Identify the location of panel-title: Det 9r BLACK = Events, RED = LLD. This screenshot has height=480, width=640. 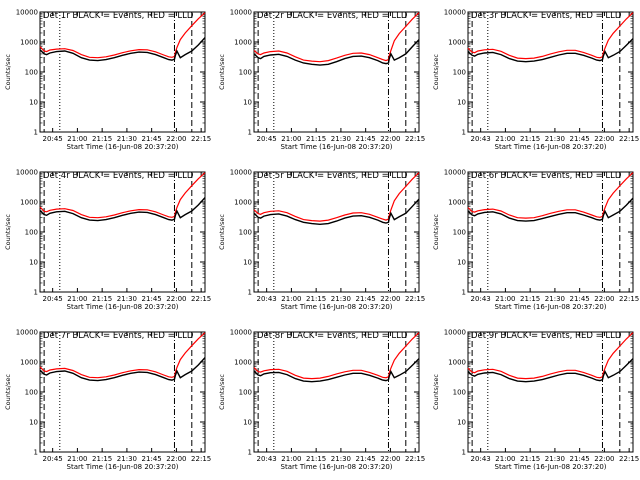
(546, 336).